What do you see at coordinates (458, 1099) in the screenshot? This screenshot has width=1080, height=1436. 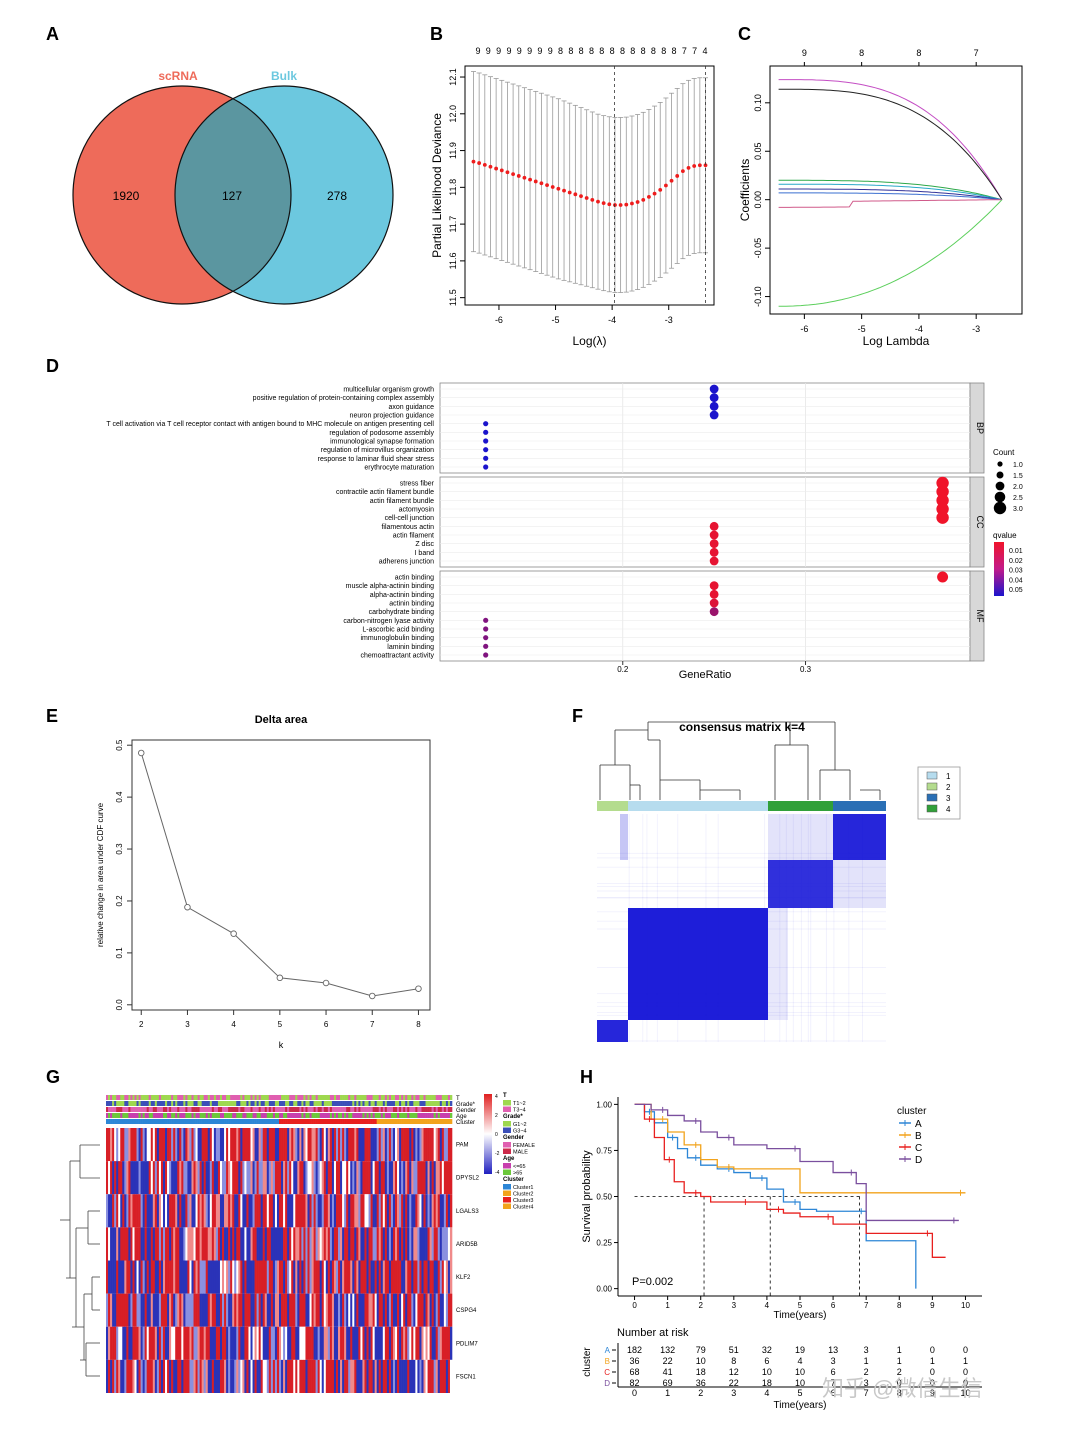 I see `annotation-row-label: T` at bounding box center [458, 1099].